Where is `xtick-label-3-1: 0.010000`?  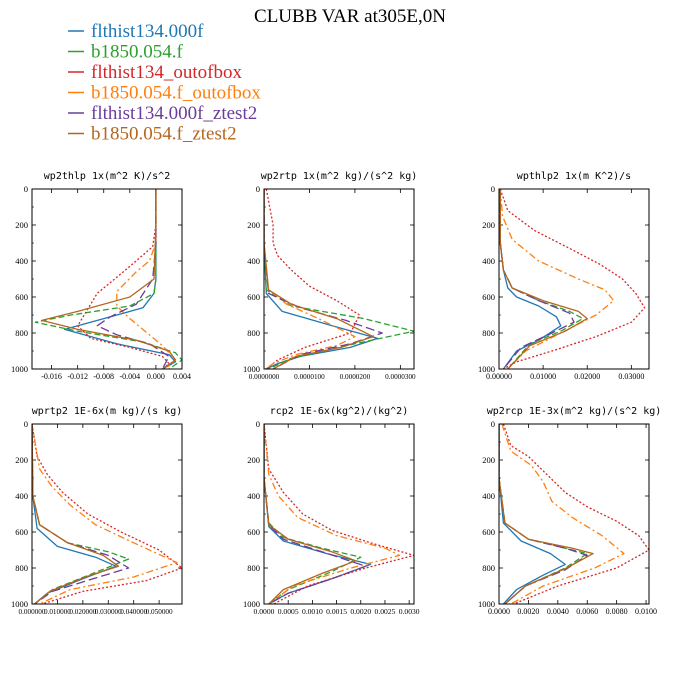 xtick-label-3-1: 0.010000 is located at coordinates (57, 612).